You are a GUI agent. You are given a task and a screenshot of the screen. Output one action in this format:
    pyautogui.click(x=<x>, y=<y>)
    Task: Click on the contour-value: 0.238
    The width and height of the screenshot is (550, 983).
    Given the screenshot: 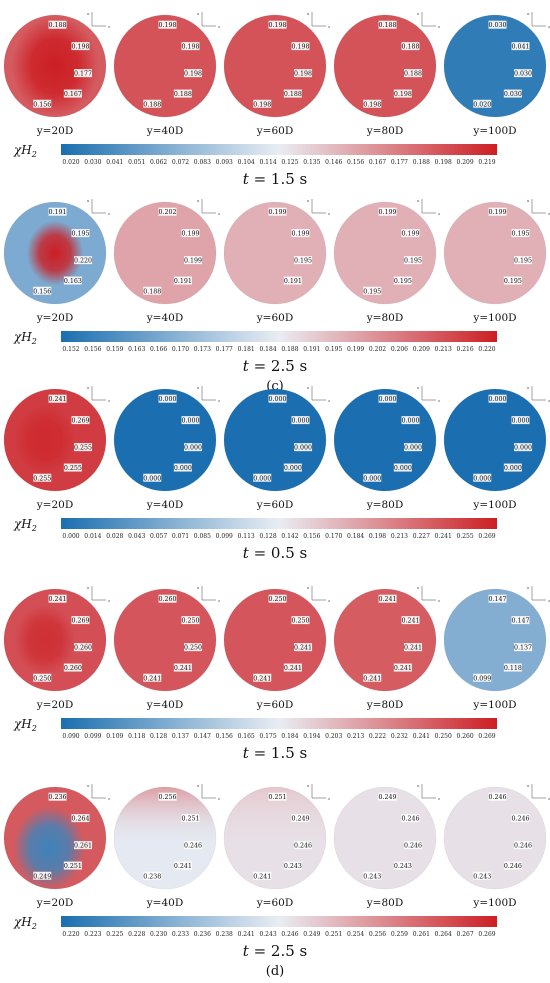 What is the action you would take?
    pyautogui.click(x=152, y=876)
    